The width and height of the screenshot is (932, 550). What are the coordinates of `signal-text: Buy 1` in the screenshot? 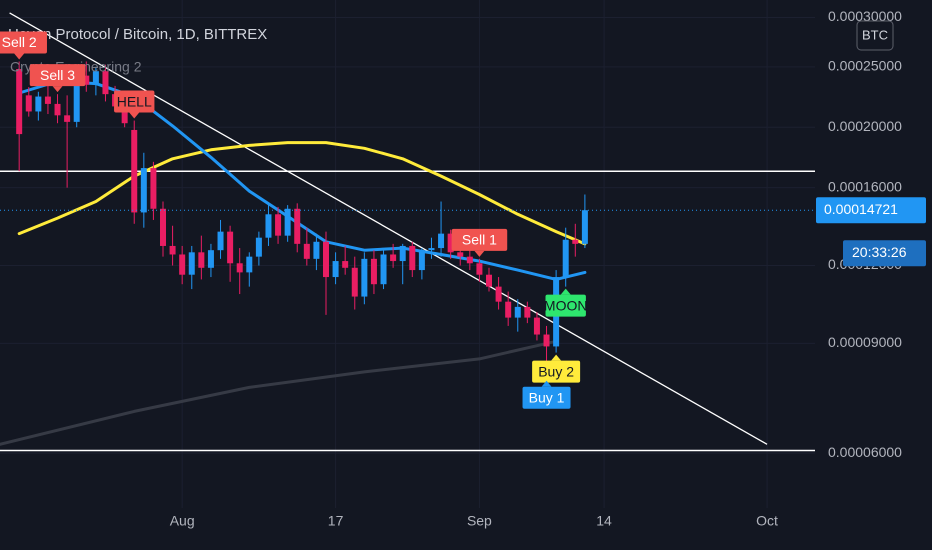 It's located at (547, 397).